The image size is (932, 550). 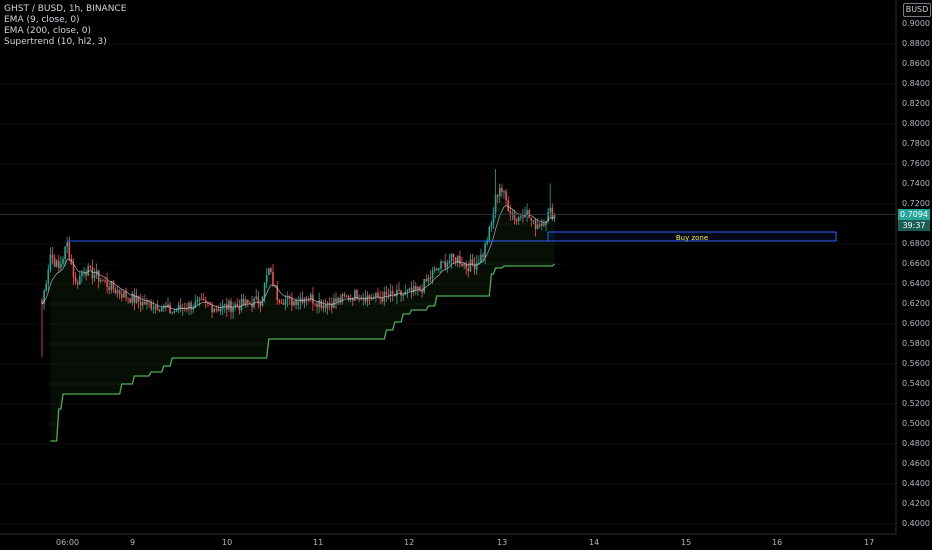 I want to click on price-tick-label: 0.7800, so click(x=916, y=143).